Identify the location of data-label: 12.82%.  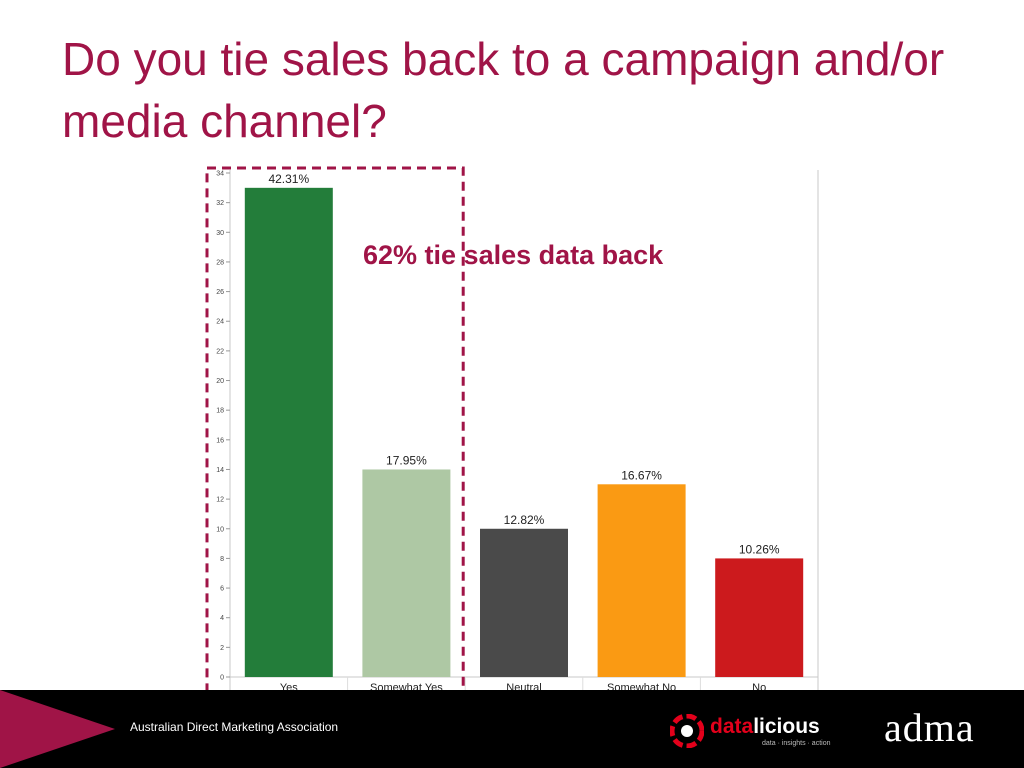
(524, 520).